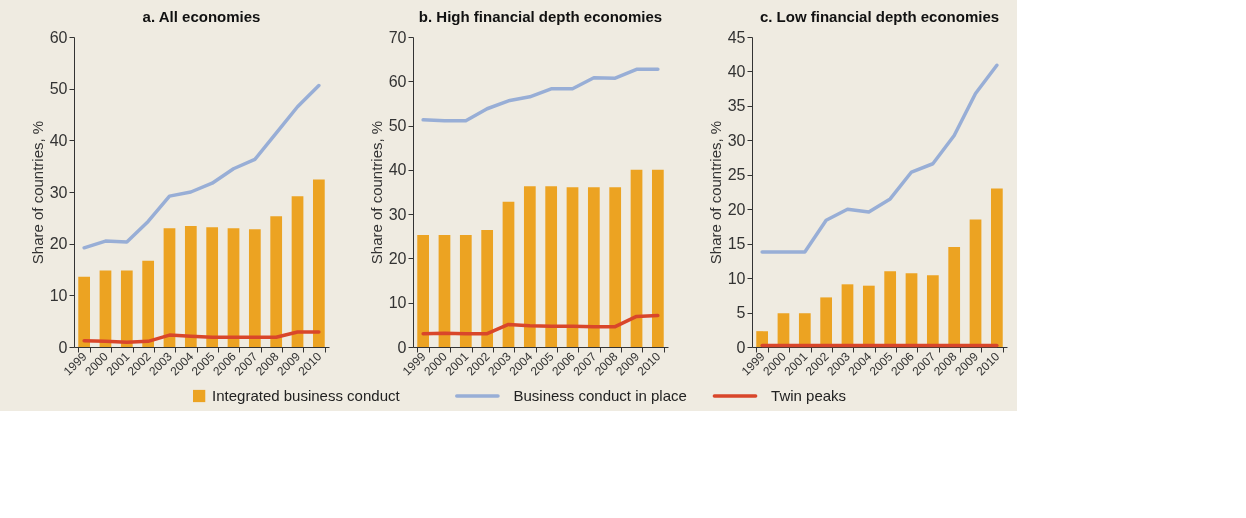 The width and height of the screenshot is (1246, 518). Describe the element at coordinates (741, 313) in the screenshot. I see `y-tick-label: 5` at that location.